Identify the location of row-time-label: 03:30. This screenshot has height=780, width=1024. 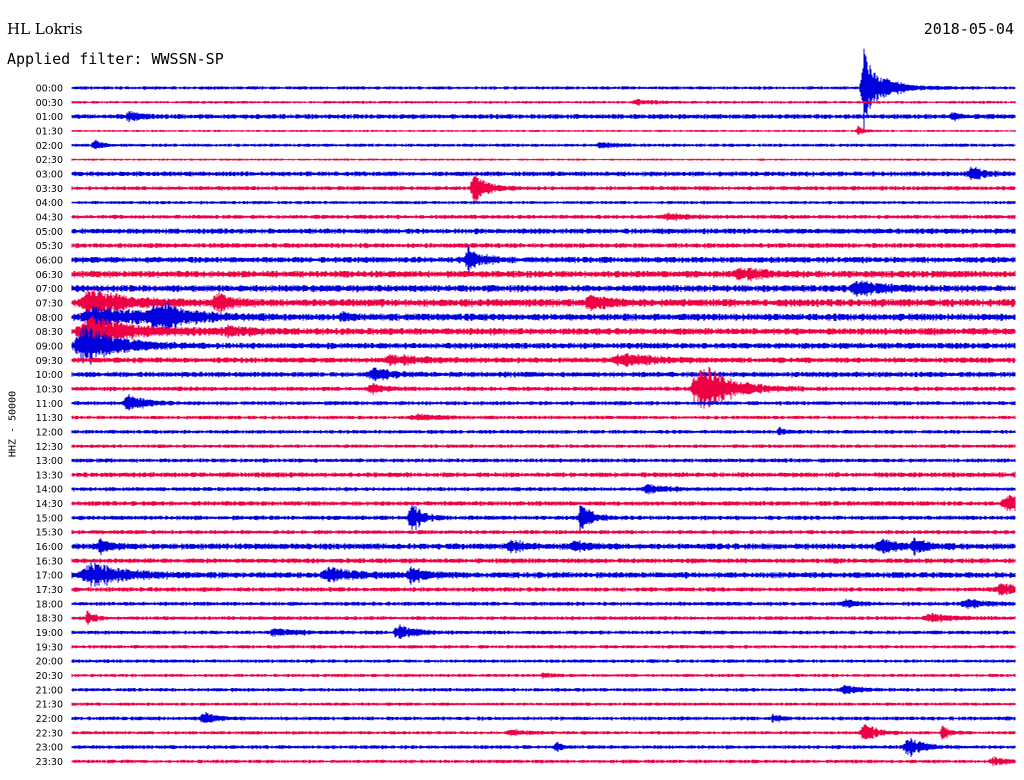
(49, 189).